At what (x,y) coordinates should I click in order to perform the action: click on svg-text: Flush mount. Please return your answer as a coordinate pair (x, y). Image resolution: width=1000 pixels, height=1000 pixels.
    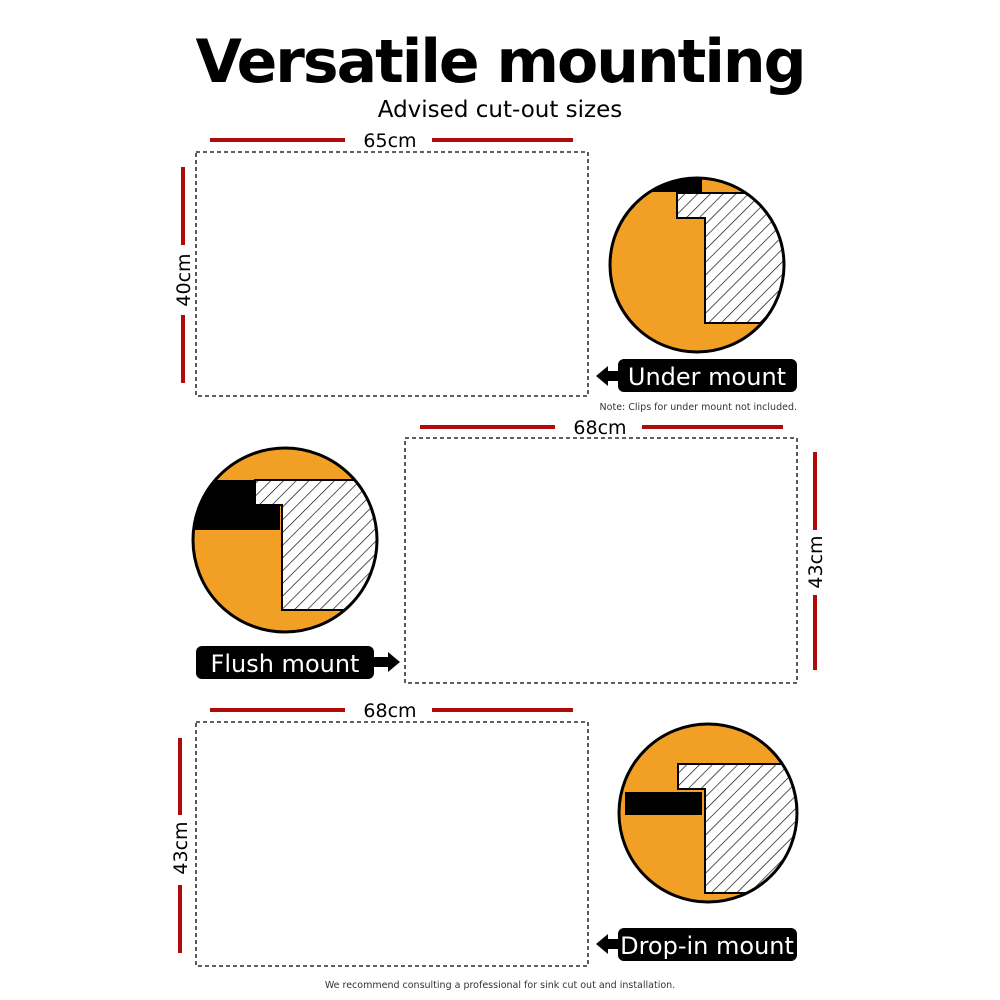
    Looking at the image, I should click on (285, 664).